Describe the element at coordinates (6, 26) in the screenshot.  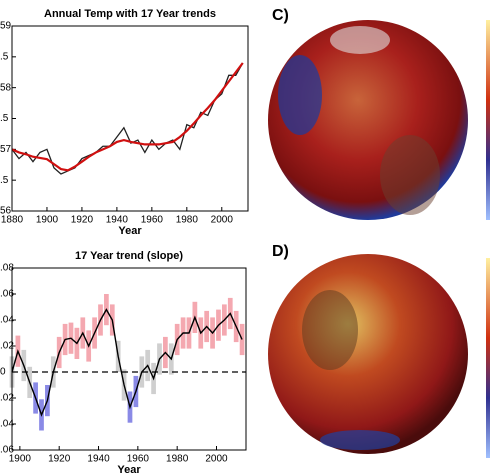
I see `y-tick-label: 59` at that location.